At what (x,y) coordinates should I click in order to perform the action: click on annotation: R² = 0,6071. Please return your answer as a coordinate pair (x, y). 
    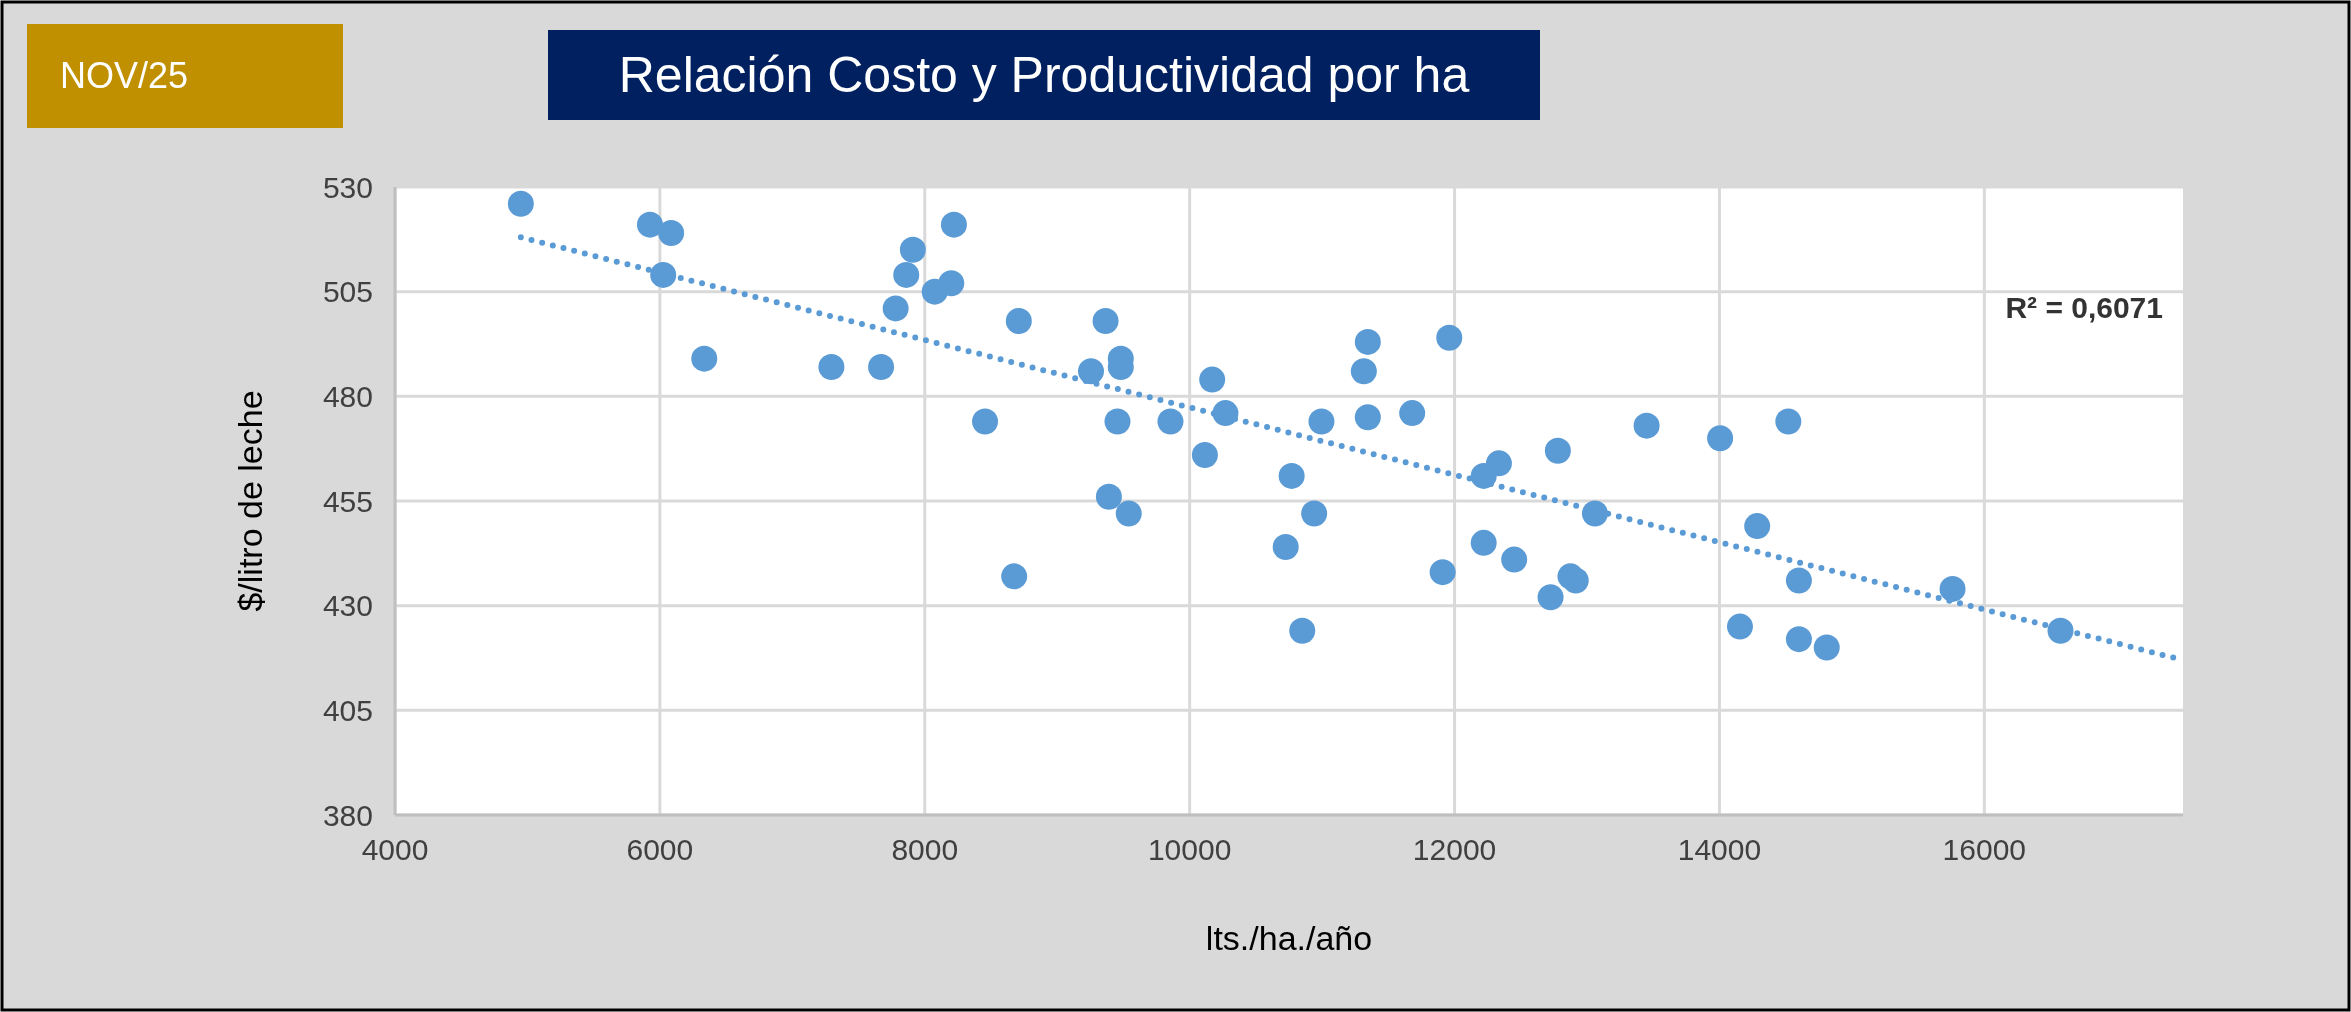
    Looking at the image, I should click on (2084, 307).